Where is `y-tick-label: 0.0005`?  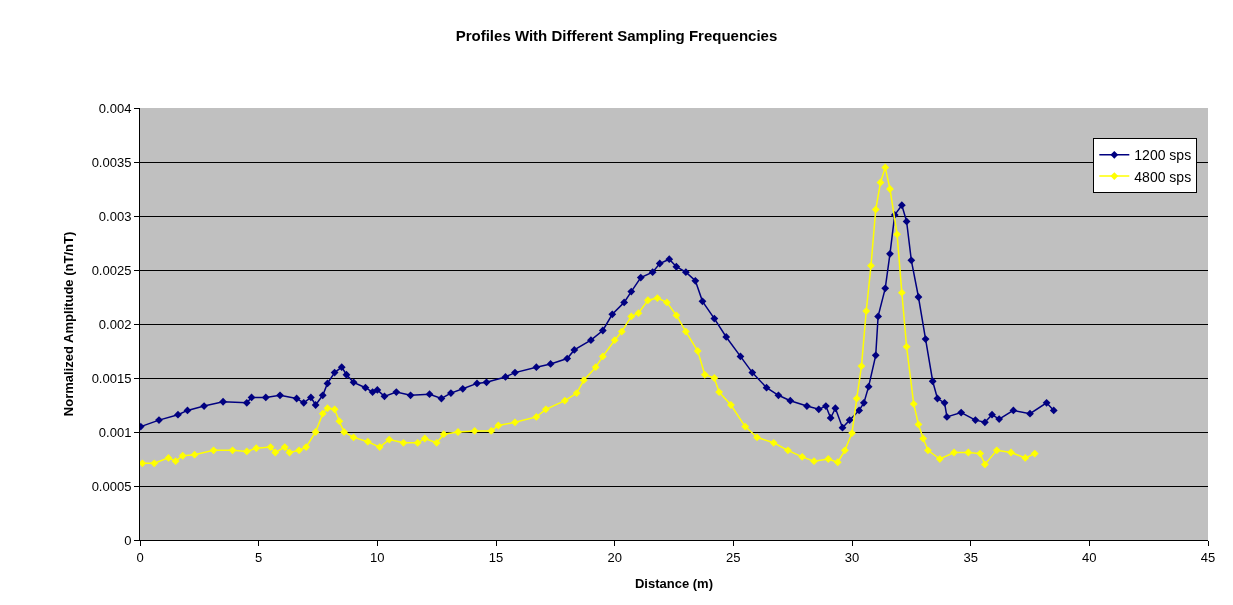
y-tick-label: 0.0005 is located at coordinates (111, 486).